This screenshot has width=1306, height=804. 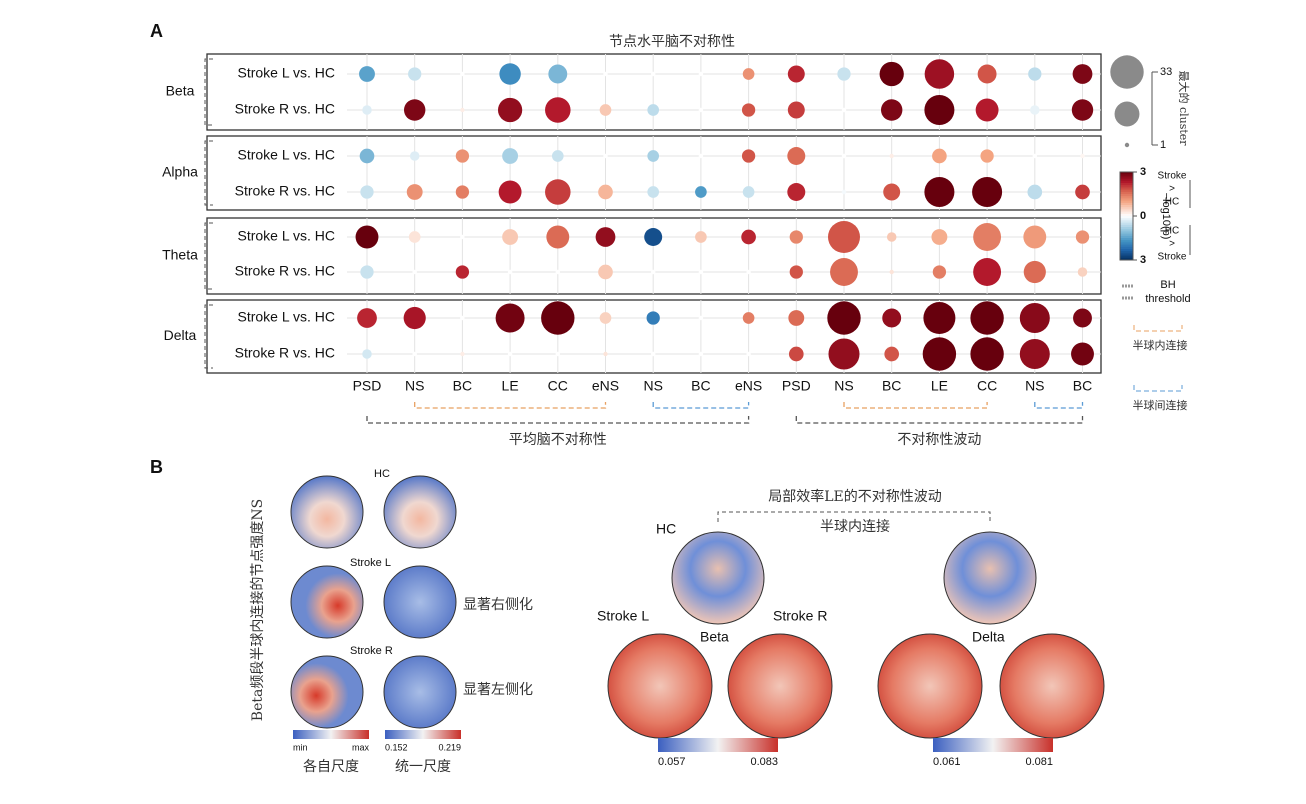 What do you see at coordinates (947, 762) in the screenshot?
I see `colorbar-tick: 0.061` at bounding box center [947, 762].